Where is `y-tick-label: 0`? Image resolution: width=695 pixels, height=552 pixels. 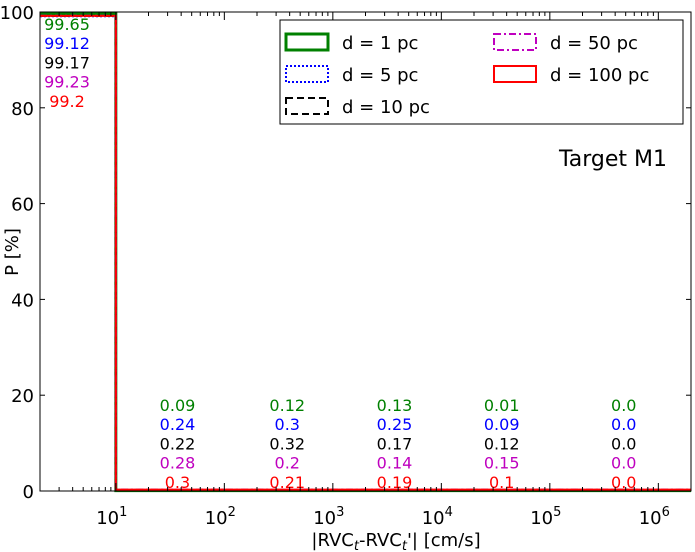 y-tick-label: 0 is located at coordinates (28, 492).